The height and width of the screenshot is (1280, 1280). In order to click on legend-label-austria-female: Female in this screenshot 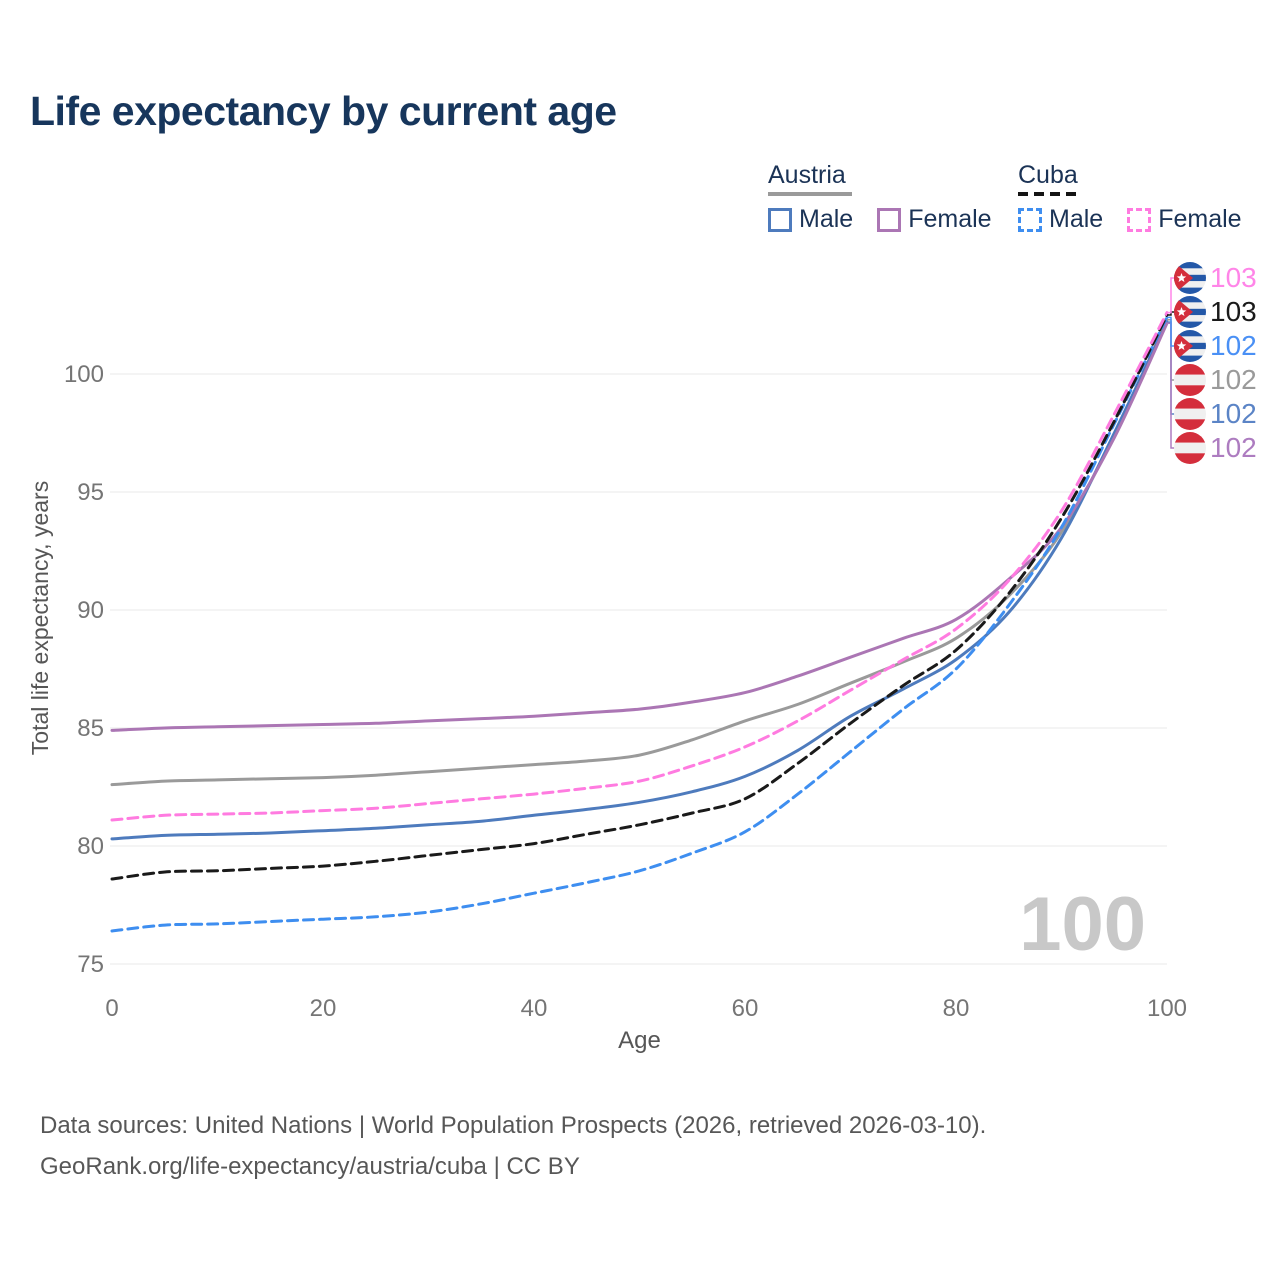, I will do `click(950, 219)`.